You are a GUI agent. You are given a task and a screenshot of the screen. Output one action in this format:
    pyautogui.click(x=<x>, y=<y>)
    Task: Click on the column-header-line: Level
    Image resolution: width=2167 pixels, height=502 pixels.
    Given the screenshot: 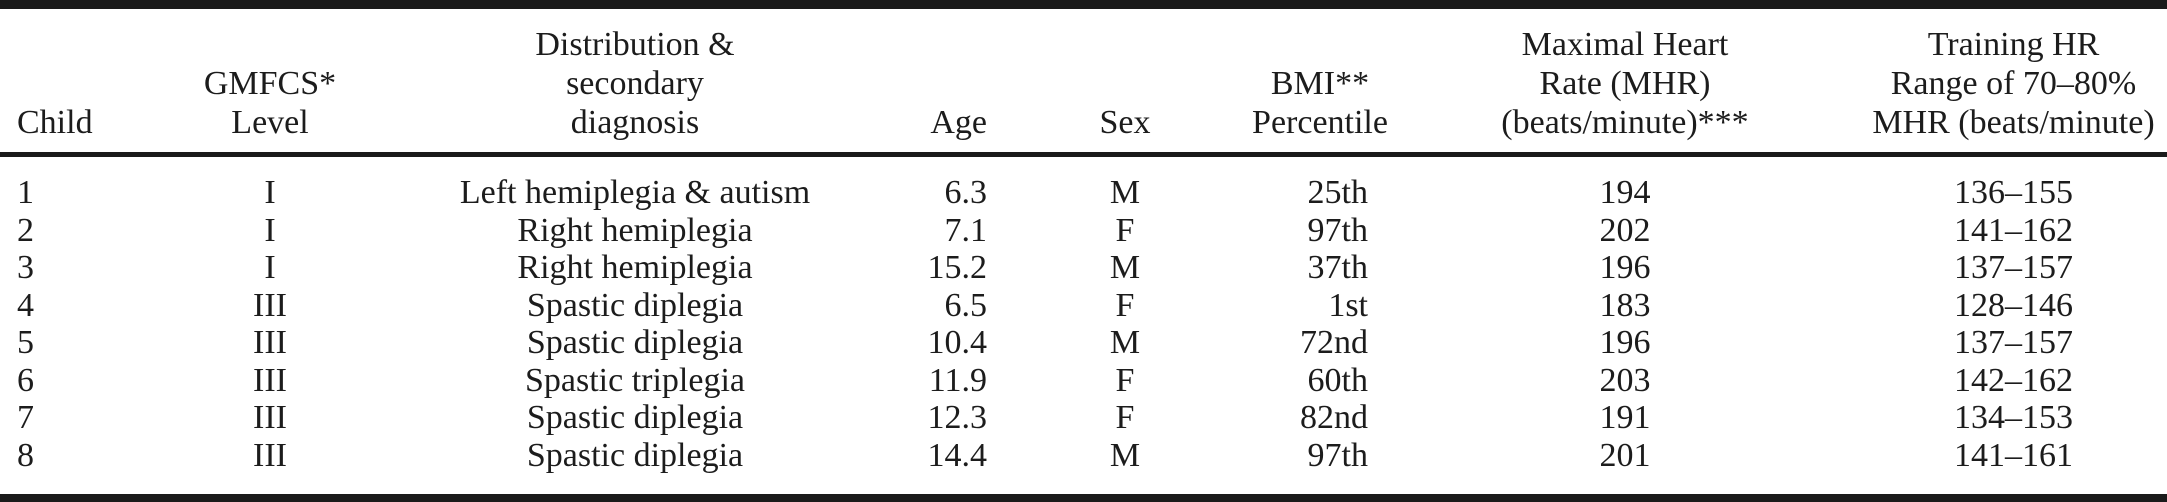 What is the action you would take?
    pyautogui.click(x=270, y=122)
    